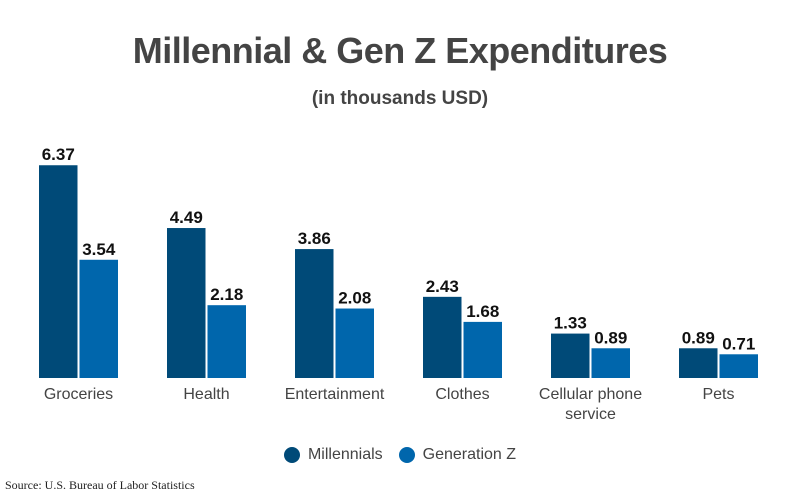 The height and width of the screenshot is (500, 800). Describe the element at coordinates (469, 454) in the screenshot. I see `legend-label-generation-z: Generation Z` at that location.